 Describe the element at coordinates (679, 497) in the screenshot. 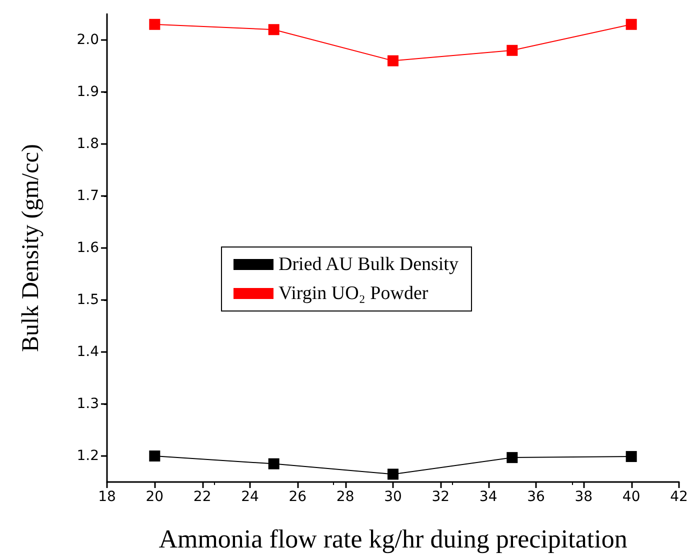

I see `x-tick-label: 42` at that location.